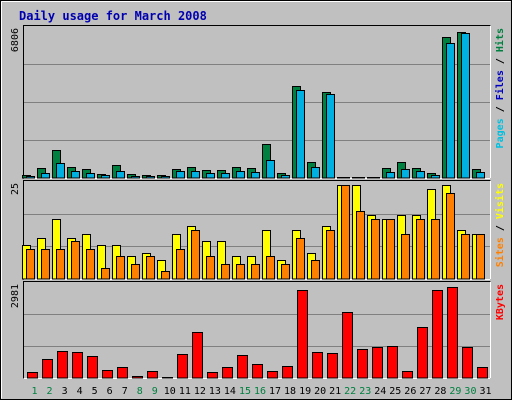  I want to click on tick-label-day-9: 9, so click(155, 391).